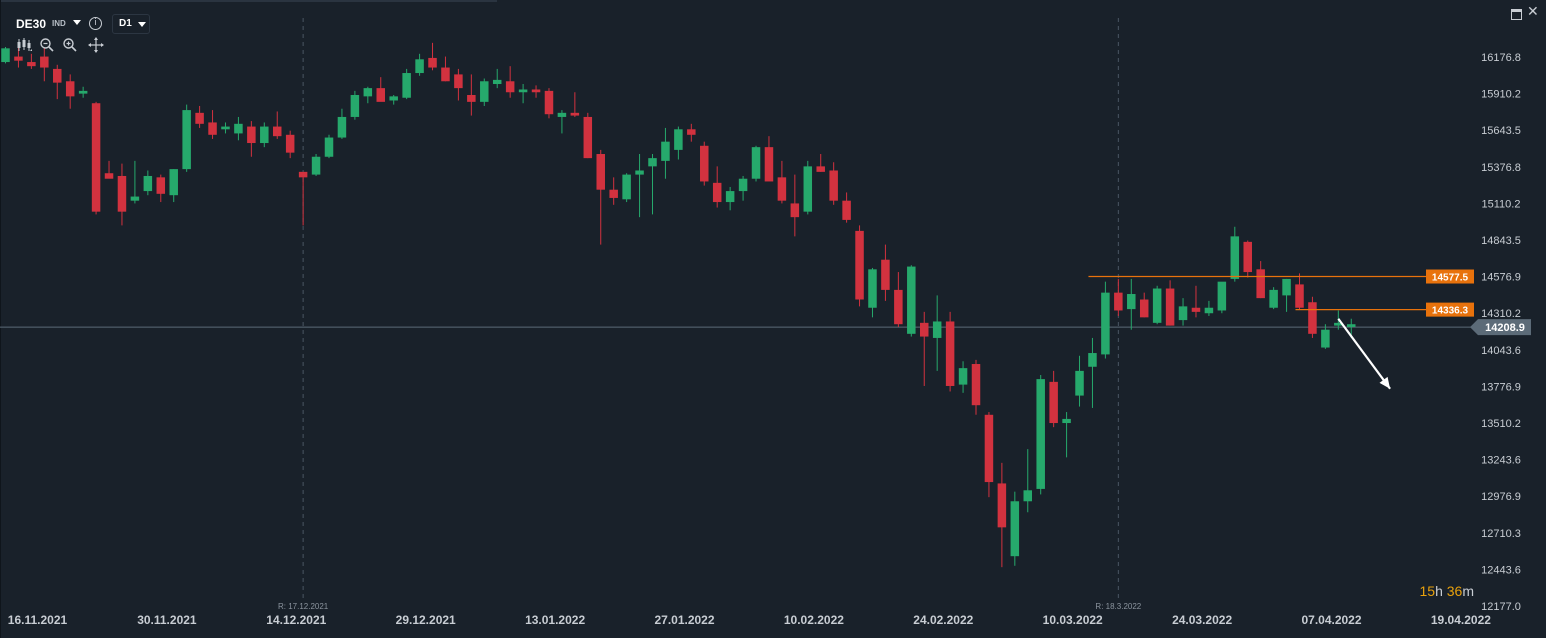  I want to click on timeframe-select: D1, so click(131, 24).